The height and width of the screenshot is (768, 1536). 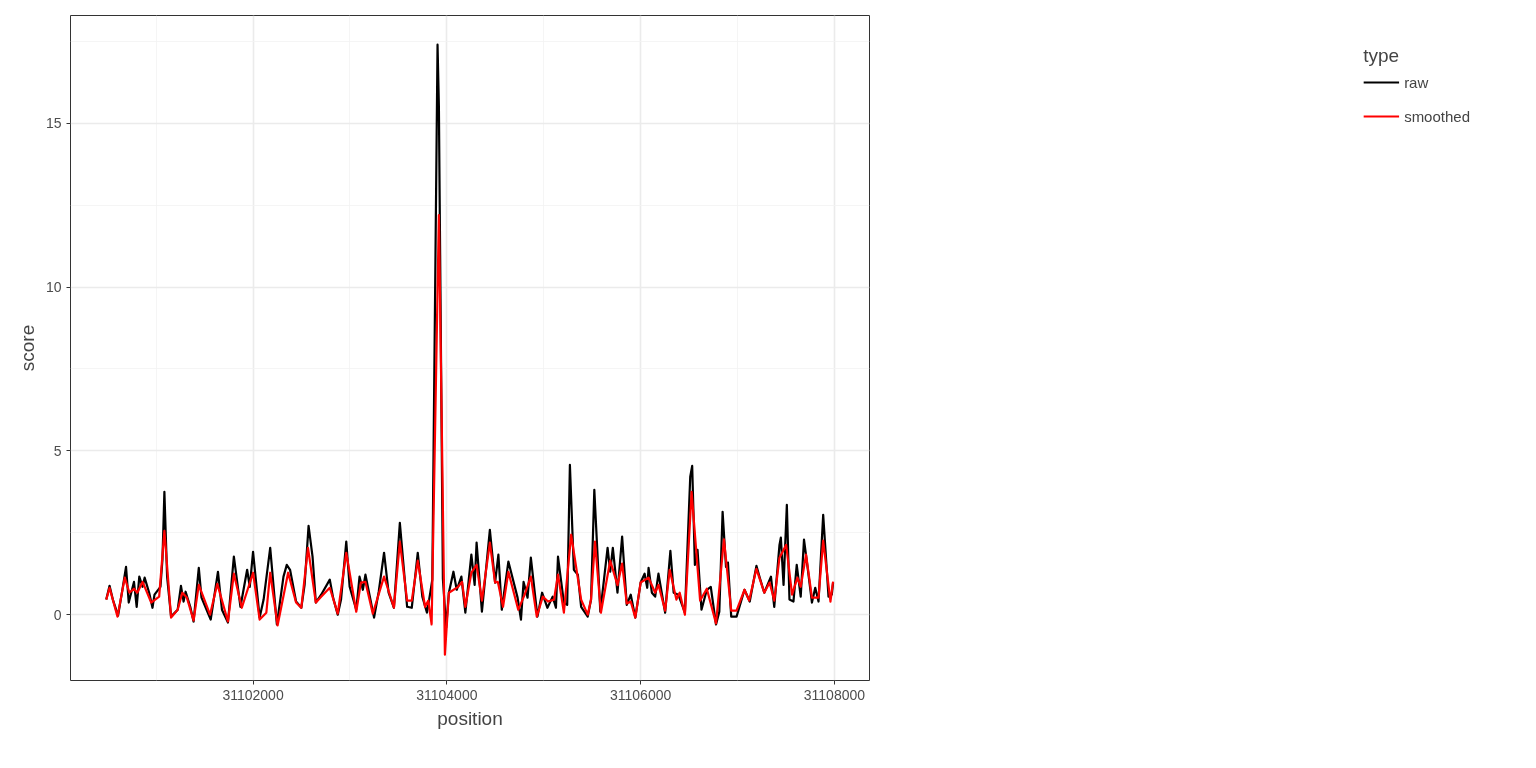 What do you see at coordinates (57, 614) in the screenshot?
I see `y-tick-label: 0` at bounding box center [57, 614].